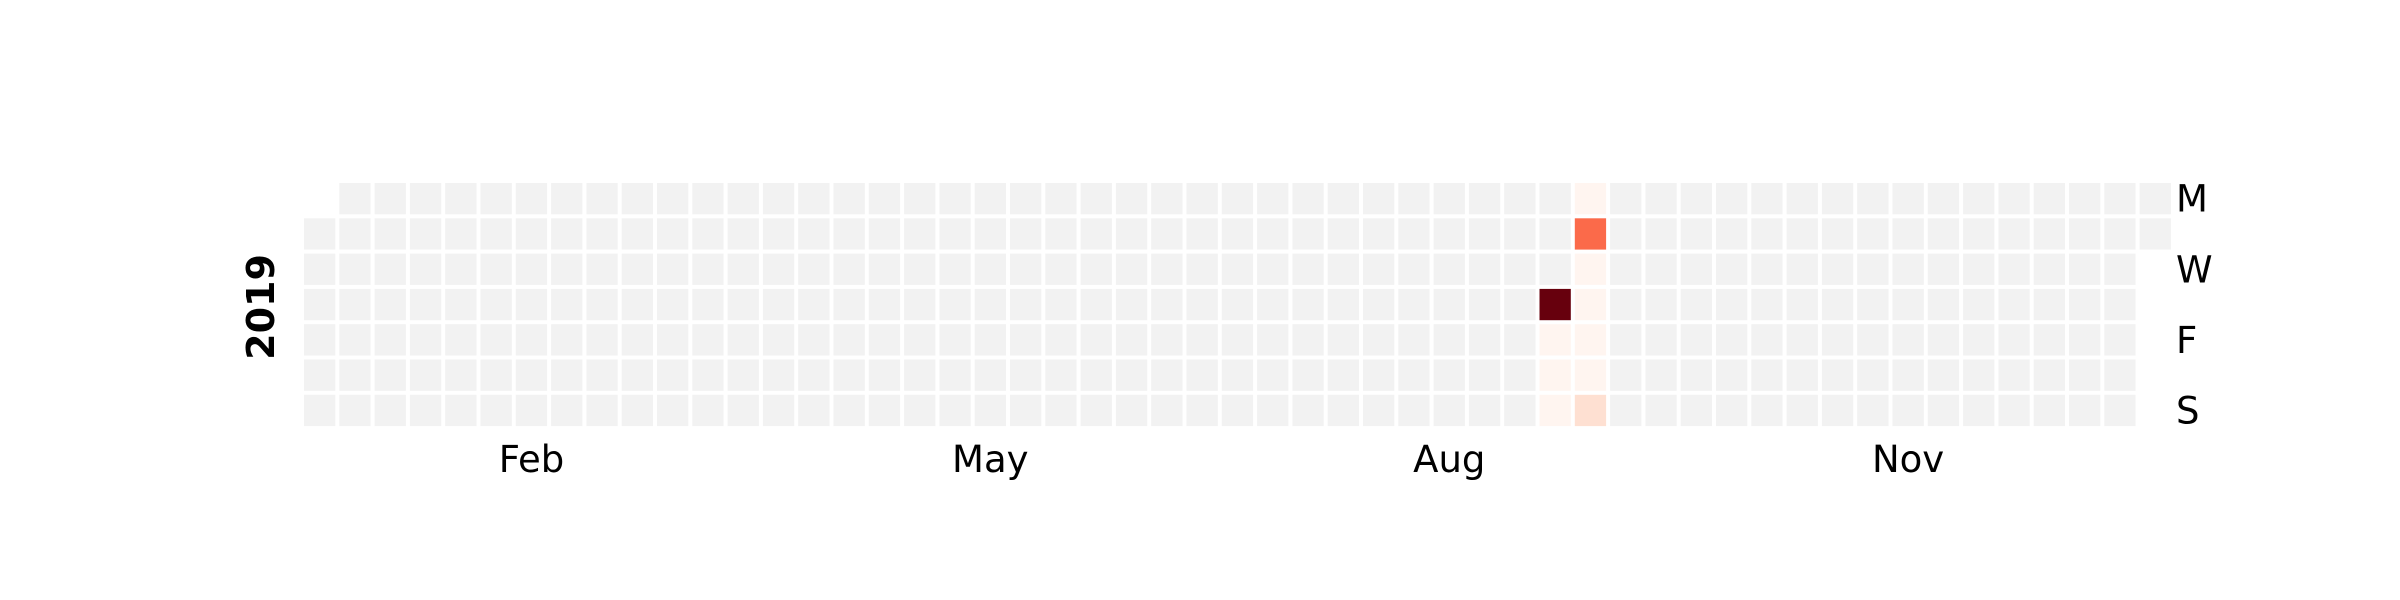 The height and width of the screenshot is (600, 2400). Describe the element at coordinates (261, 307) in the screenshot. I see `year-label: 2019` at that location.